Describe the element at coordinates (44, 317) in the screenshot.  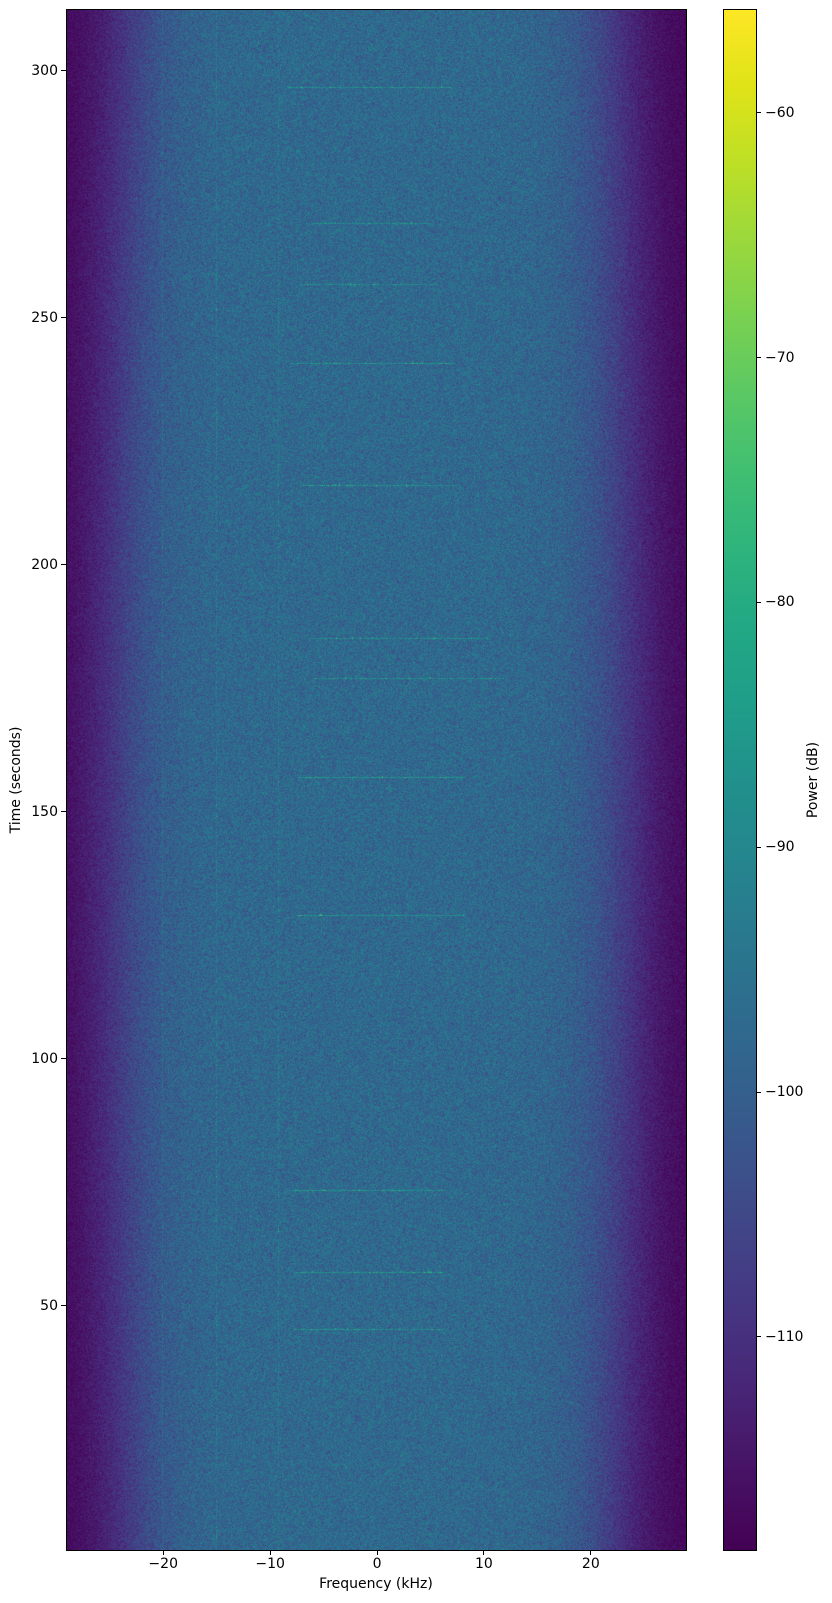
I see `y-tick-label: 250` at that location.